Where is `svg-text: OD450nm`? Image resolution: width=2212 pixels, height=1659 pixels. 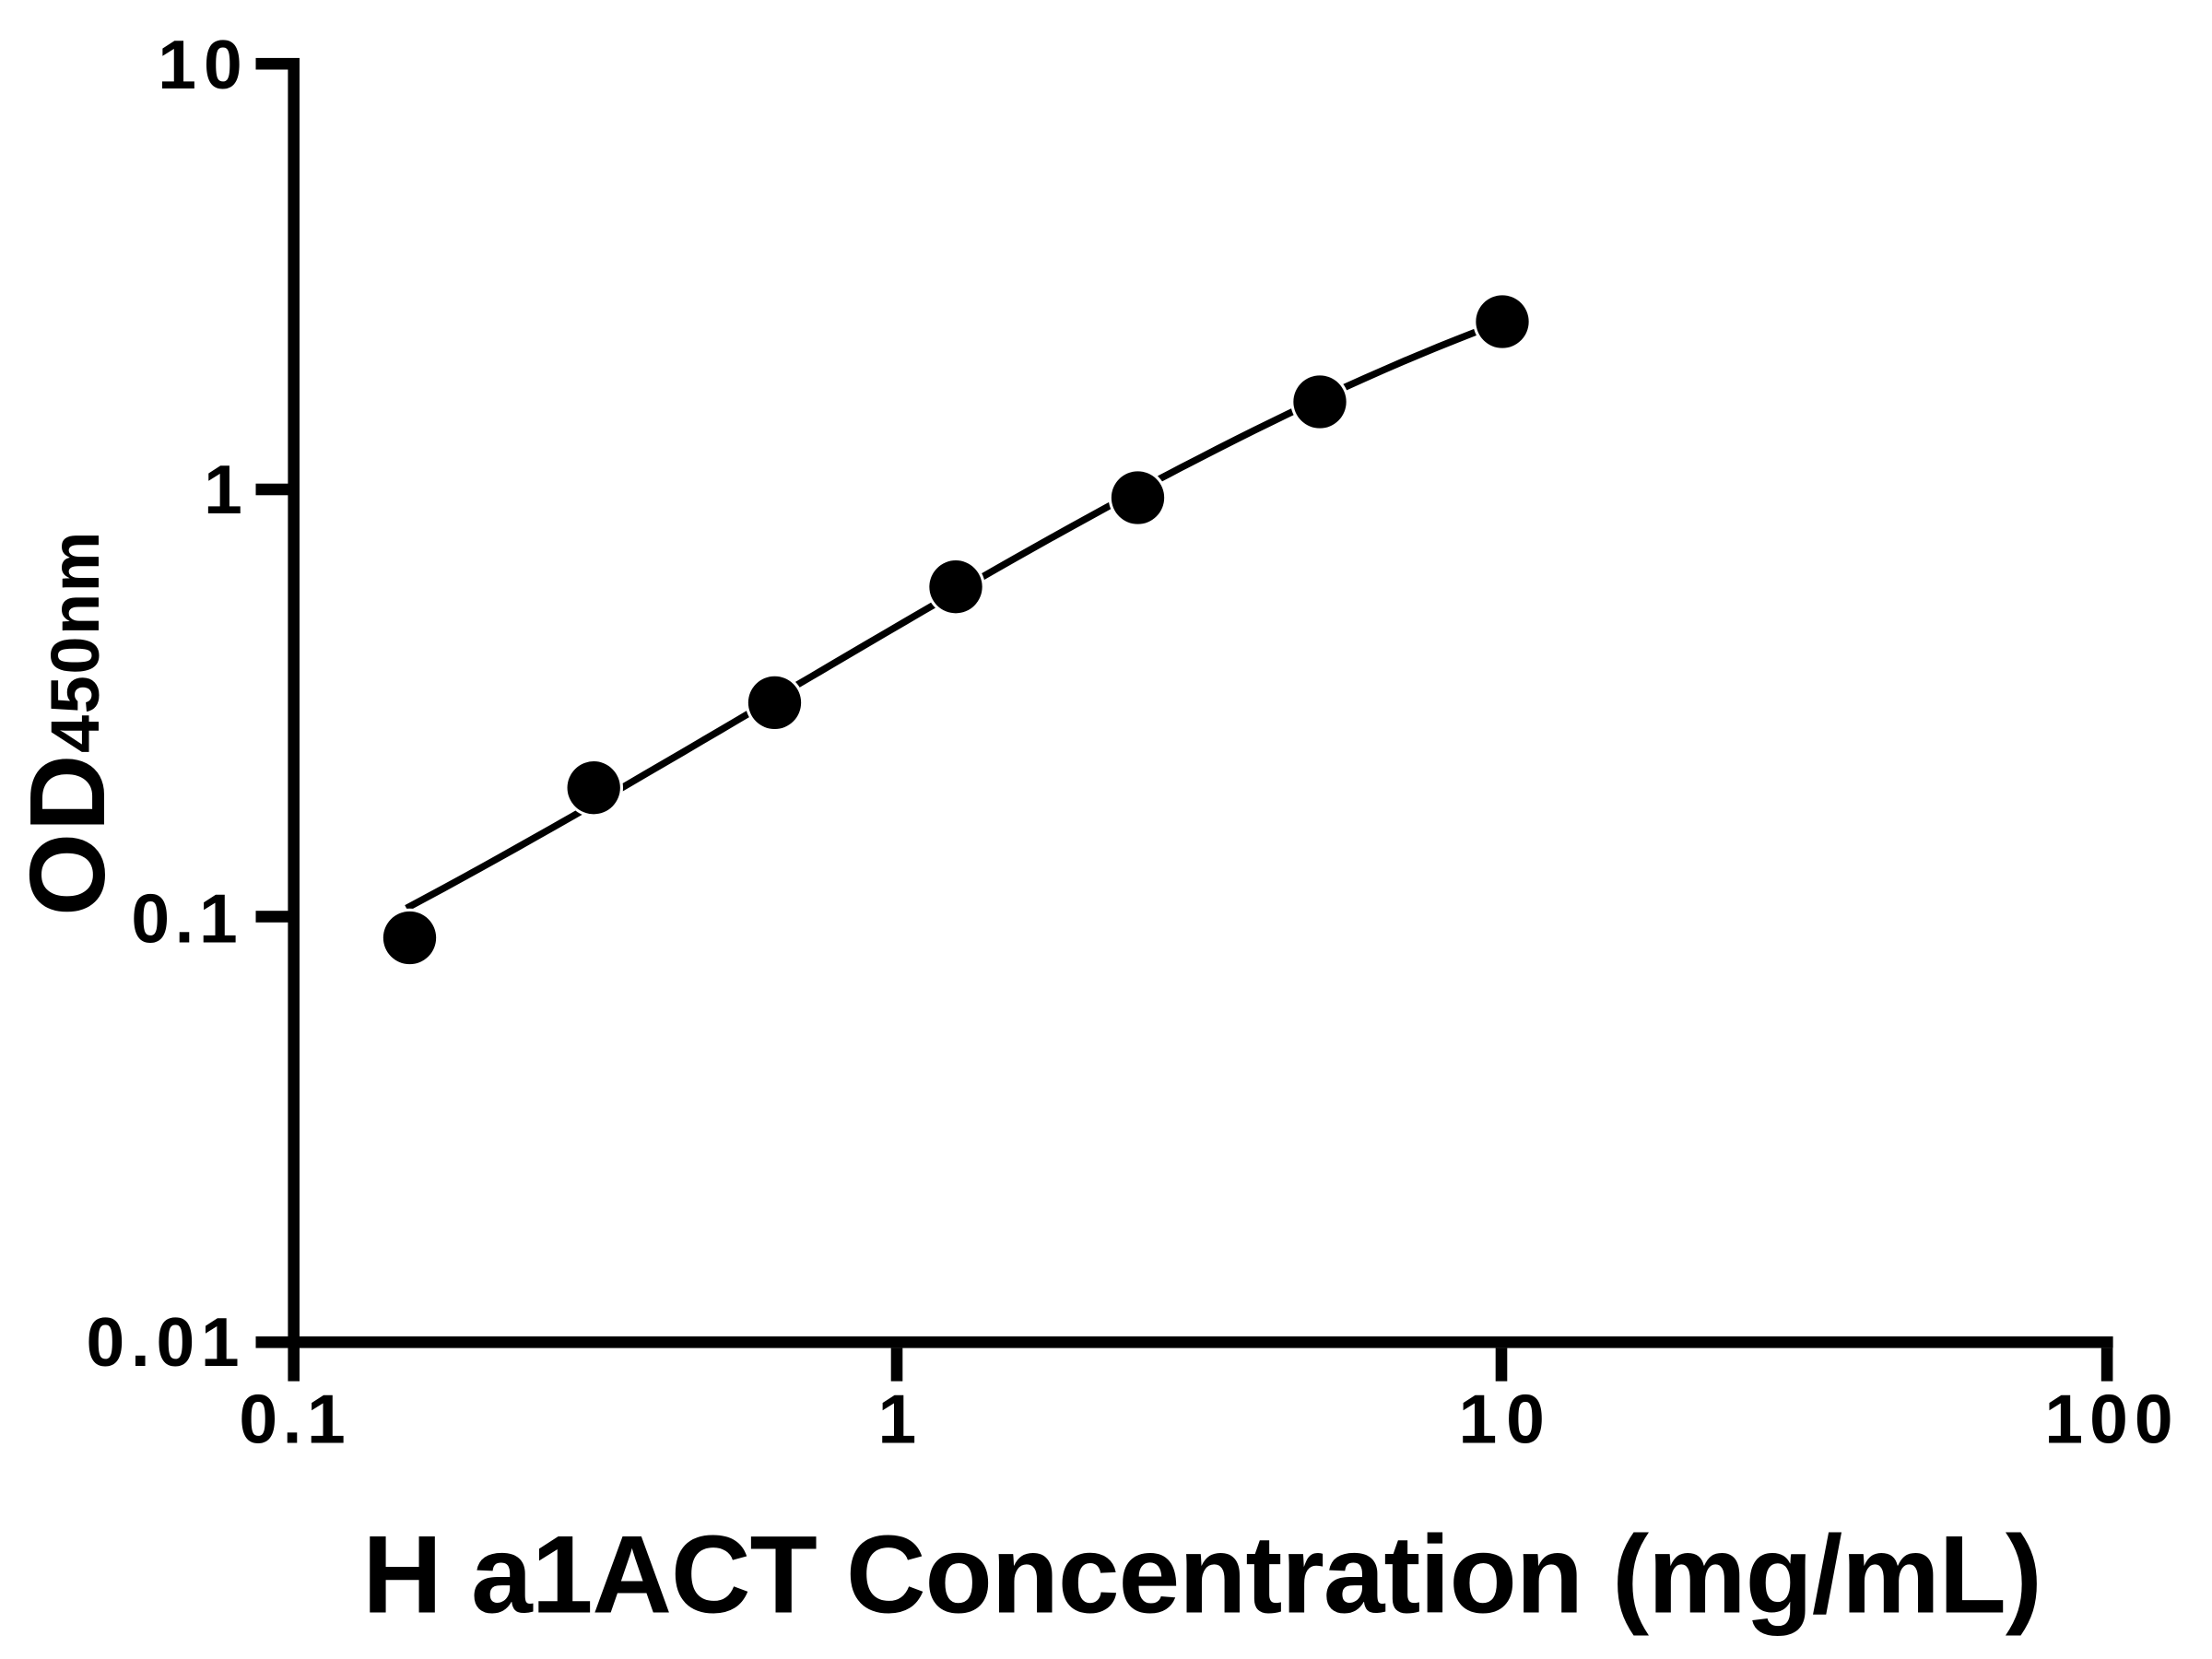
svg-text: OD450nm is located at coordinates (67, 723).